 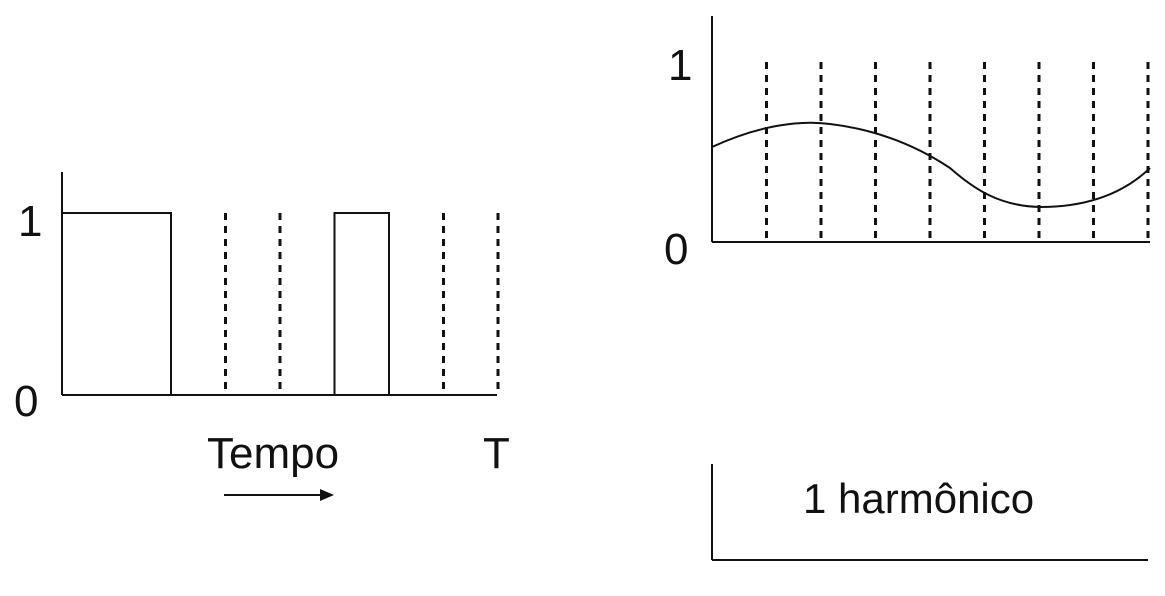 What do you see at coordinates (931, 165) in the screenshot?
I see `harmonic-curve` at bounding box center [931, 165].